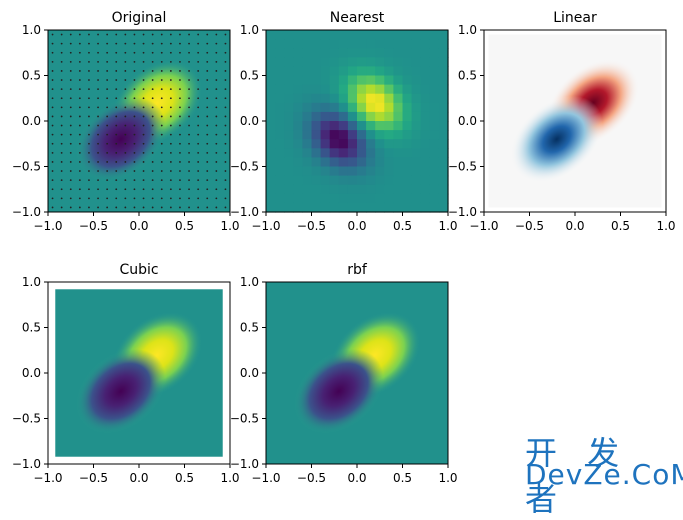 This screenshot has width=683, height=520. Describe the element at coordinates (344, 373) in the screenshot. I see `panel-rbf: rbf −1.0−1.0 −0.5 −0.5 0.0 0.0 0.5 0.5 1.0 1.0` at that location.